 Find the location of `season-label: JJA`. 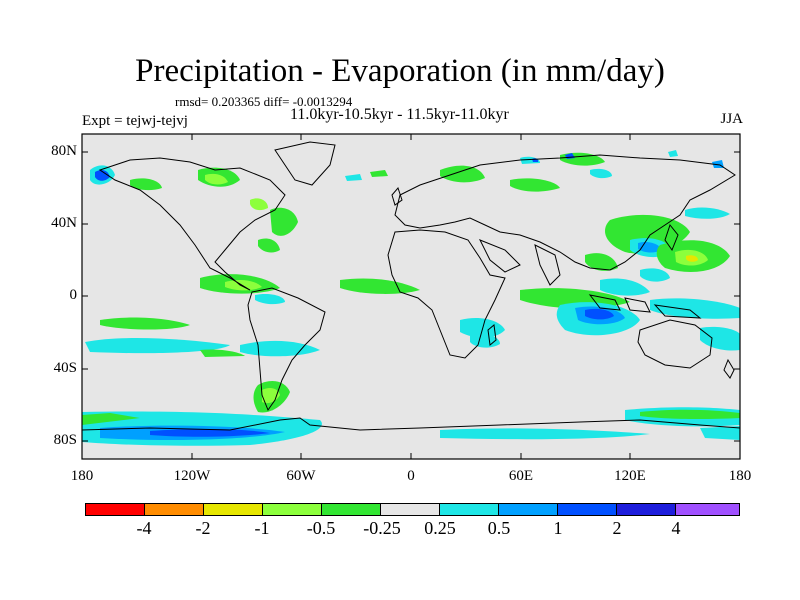

season-label: JJA is located at coordinates (731, 119).